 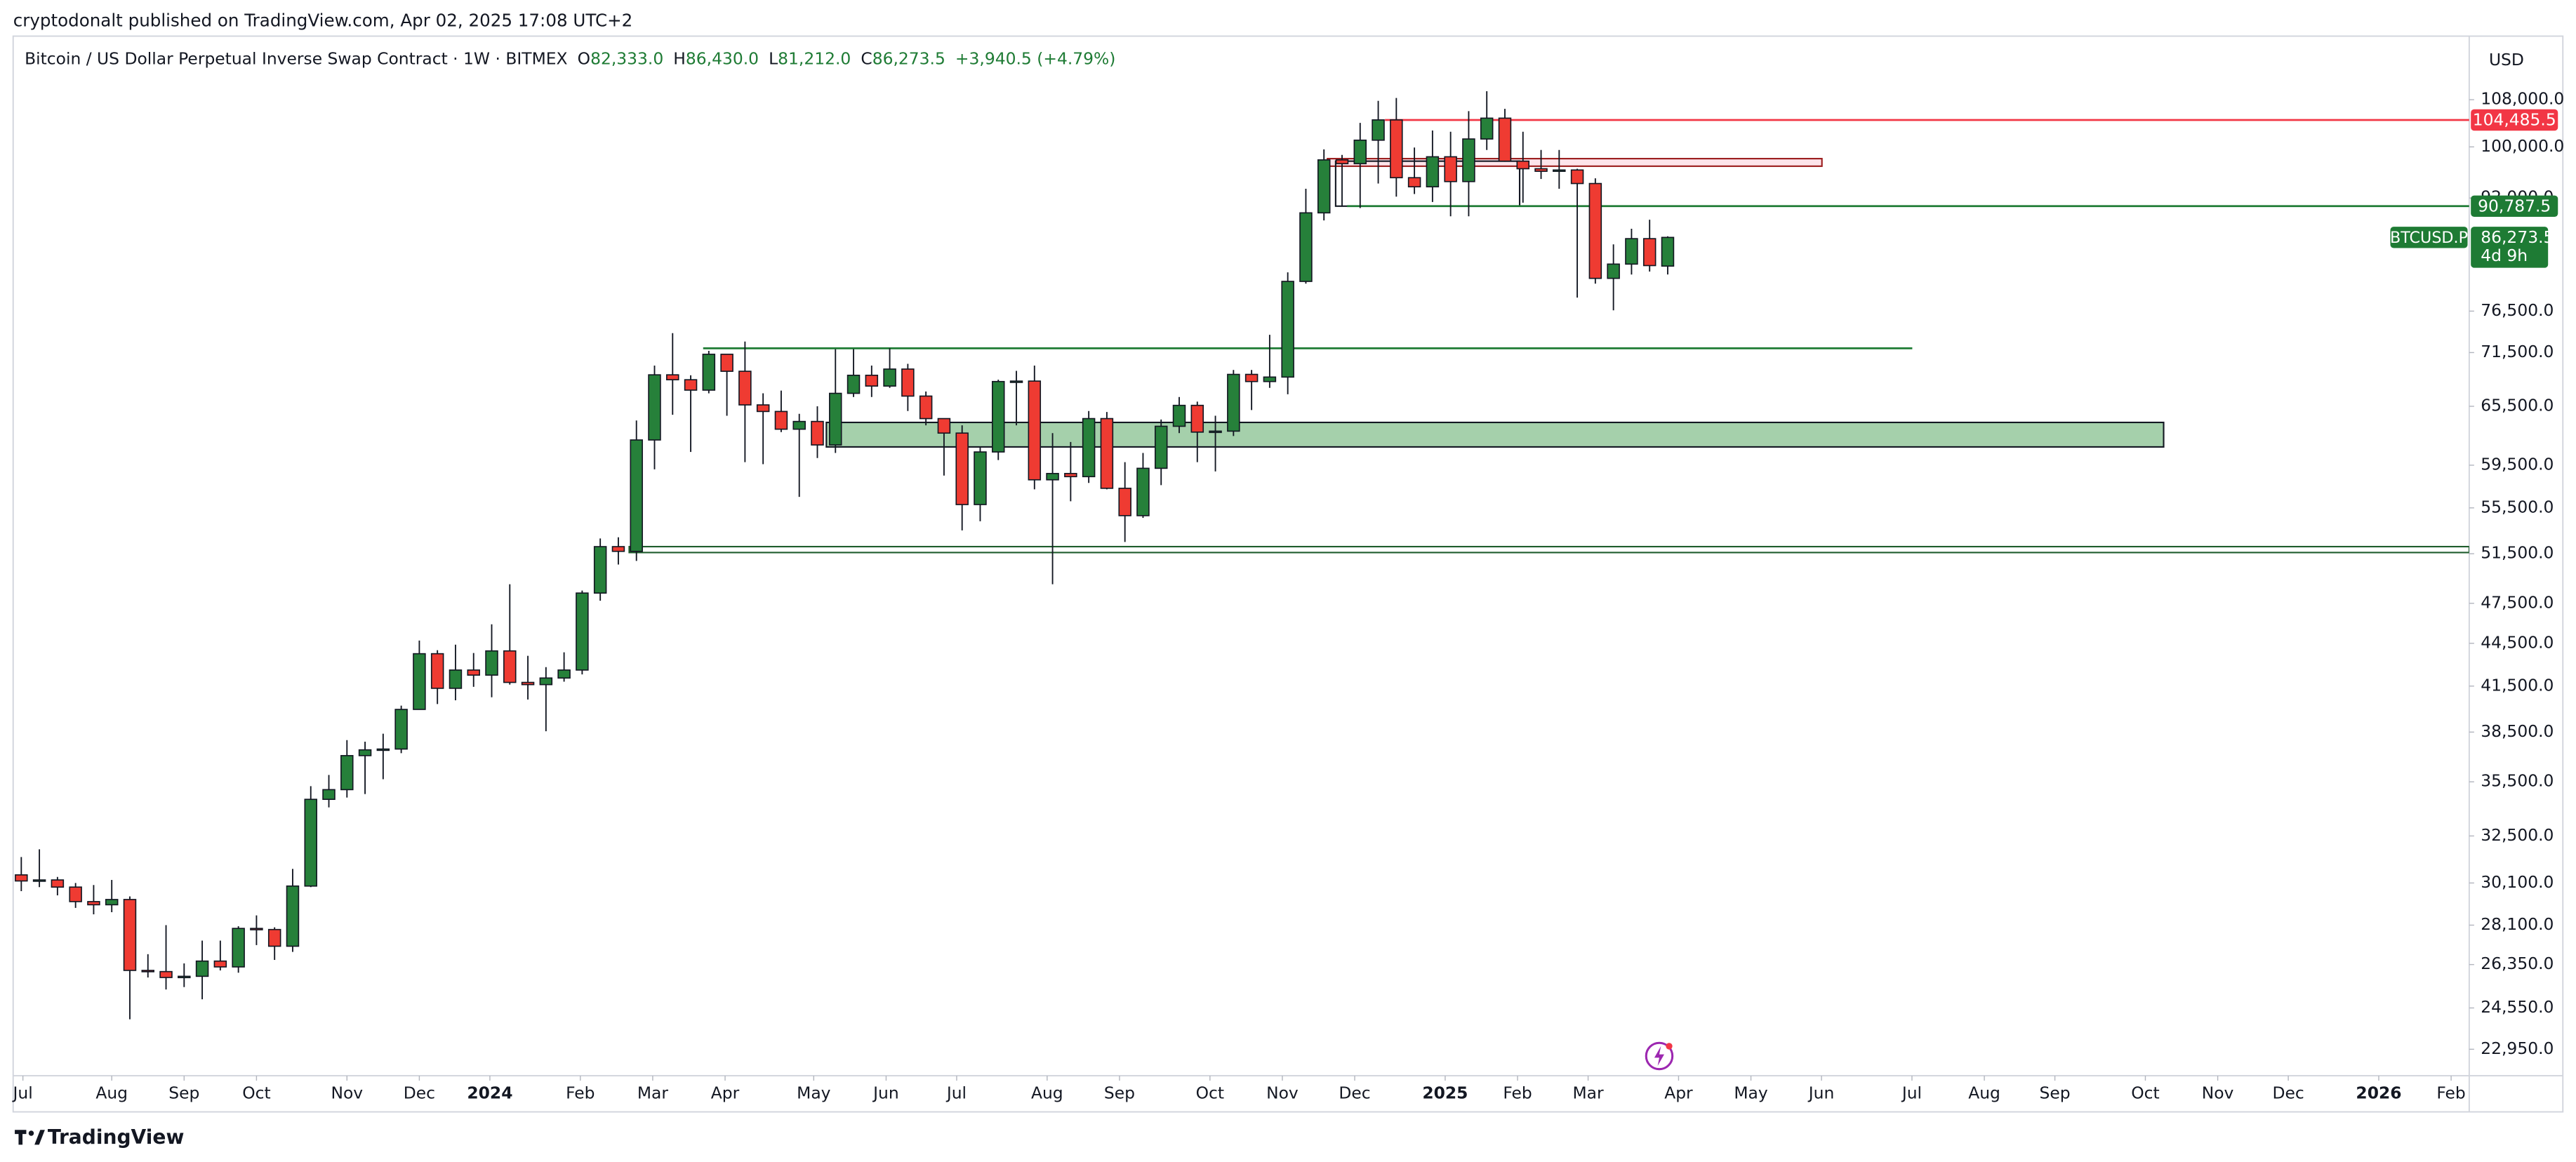 I want to click on symbol-badge-label: BTCUSD.P, so click(x=2429, y=238).